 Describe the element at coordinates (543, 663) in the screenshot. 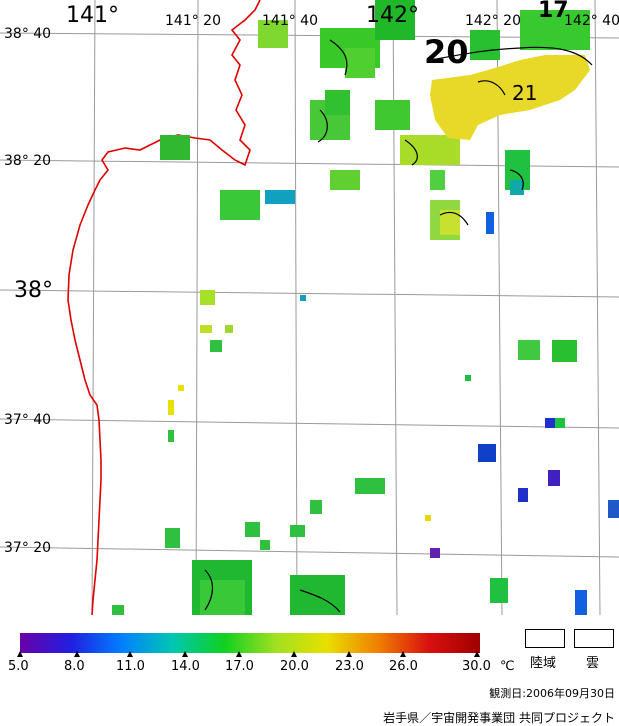

I see `land-label: 陸域` at that location.